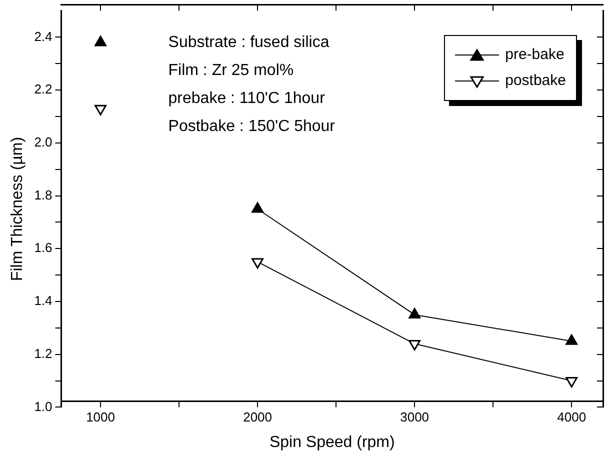  I want to click on y-tick-label: 2.4, so click(43, 36).